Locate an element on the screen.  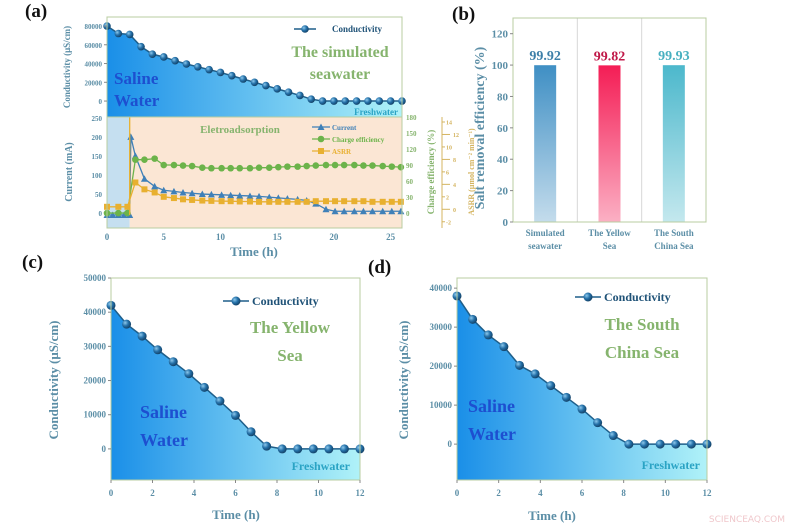
x-category-label: seawater is located at coordinates (545, 246).